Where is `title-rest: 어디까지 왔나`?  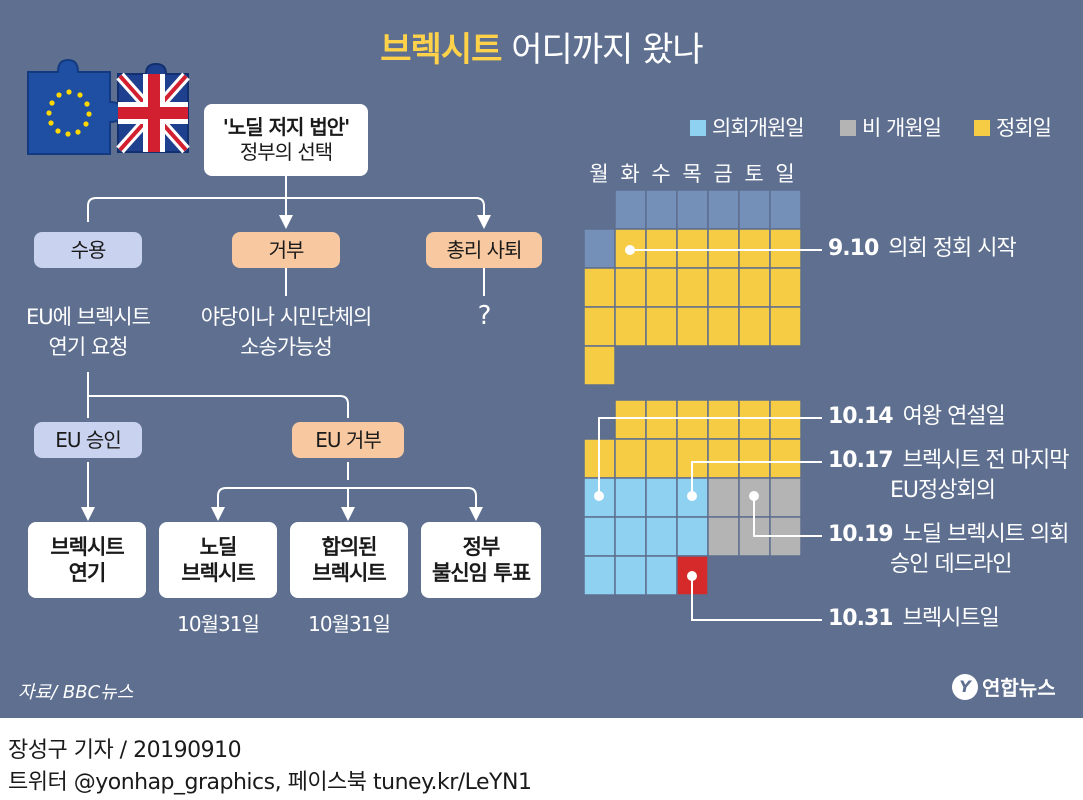
title-rest: 어디까지 왔나 is located at coordinates (607, 50).